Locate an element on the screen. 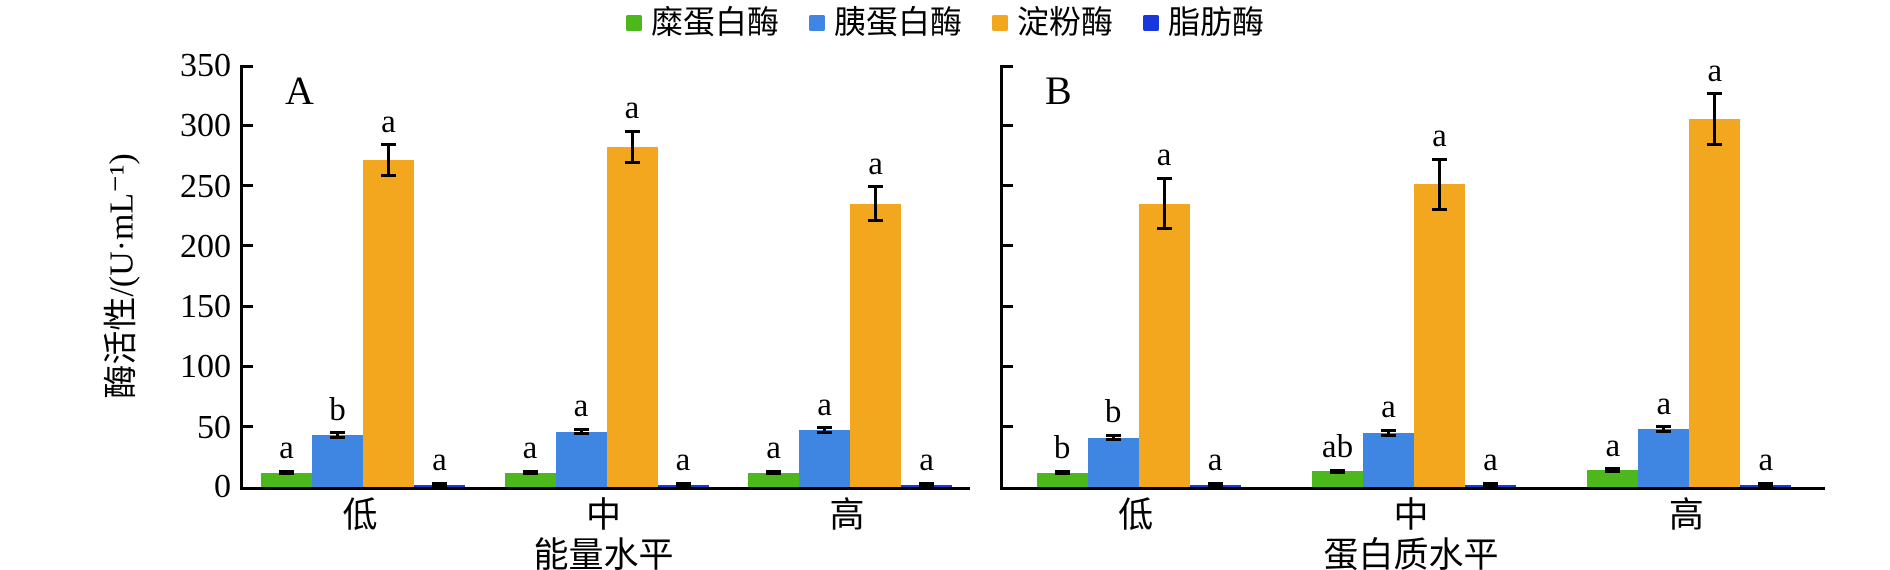 The height and width of the screenshot is (570, 1890). bar-group-中: ab a a a is located at coordinates (1414, 276).